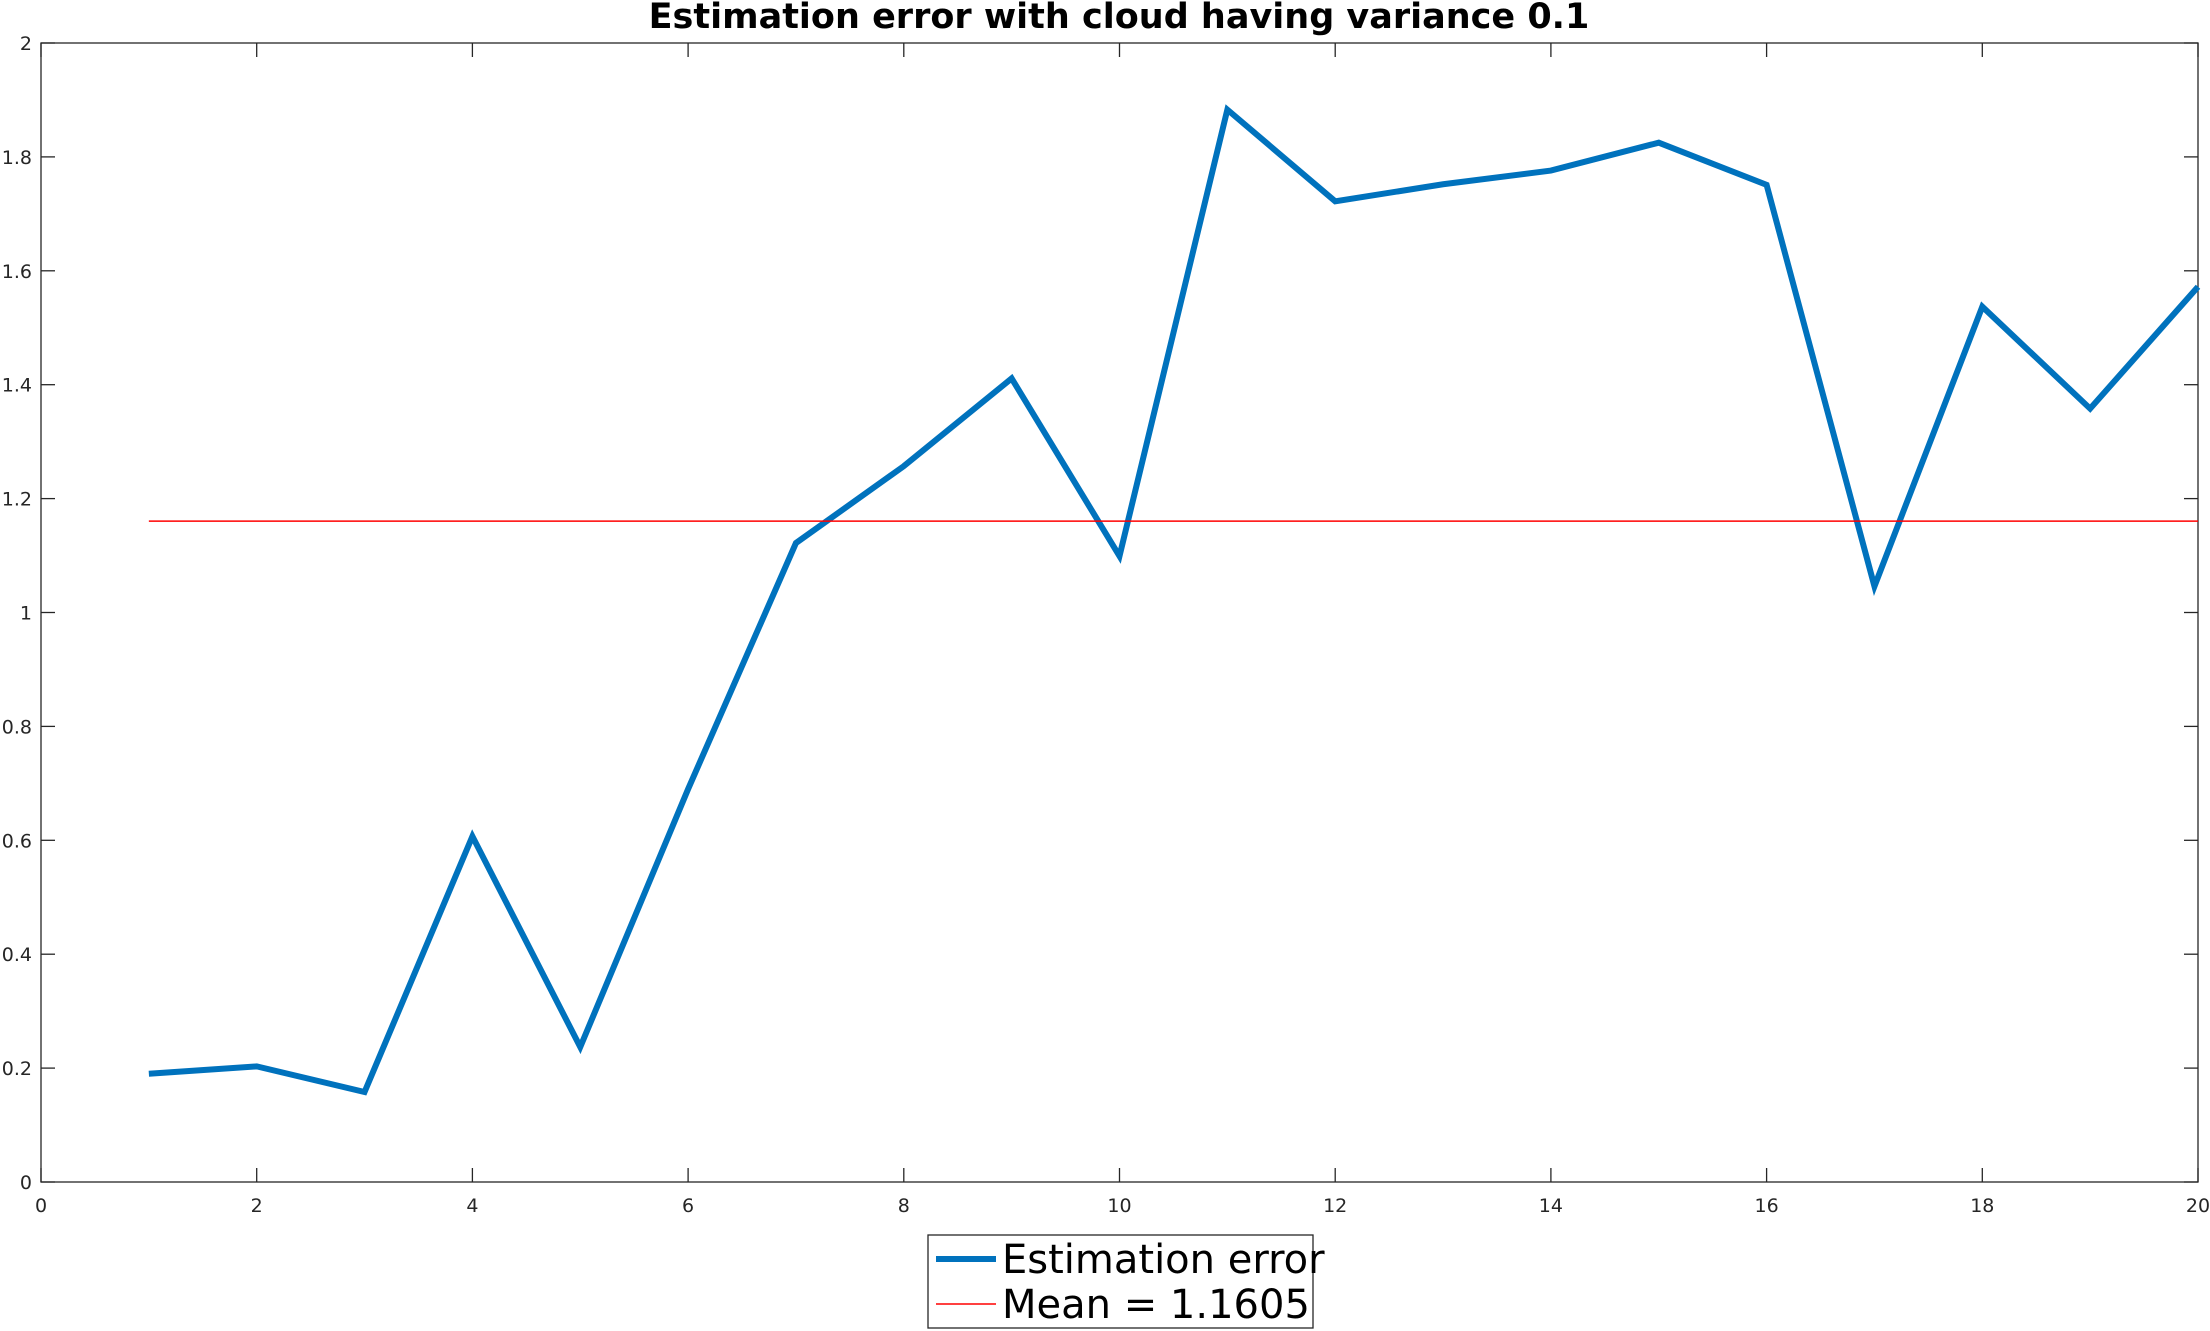 The width and height of the screenshot is (2210, 1331). What do you see at coordinates (17, 841) in the screenshot?
I see `y-tick-label: 0.6` at bounding box center [17, 841].